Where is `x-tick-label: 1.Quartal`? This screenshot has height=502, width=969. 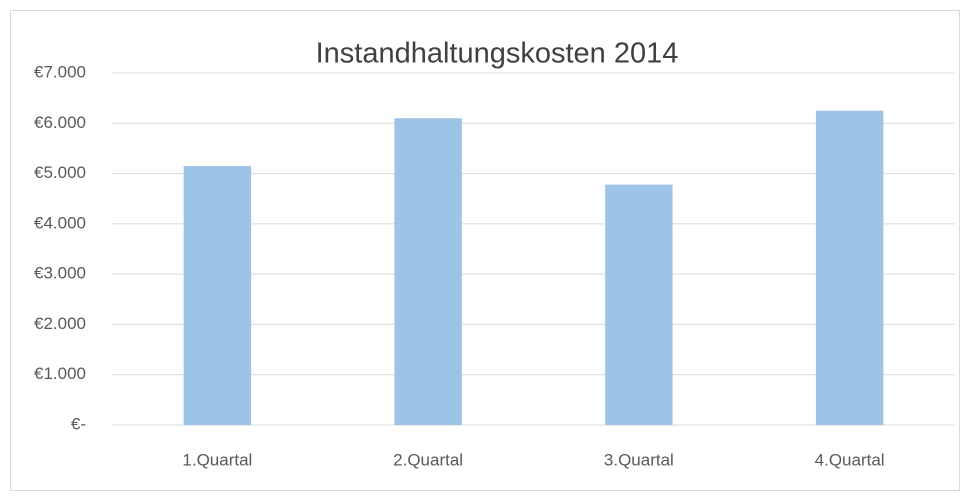
x-tick-label: 1.Quartal is located at coordinates (217, 459).